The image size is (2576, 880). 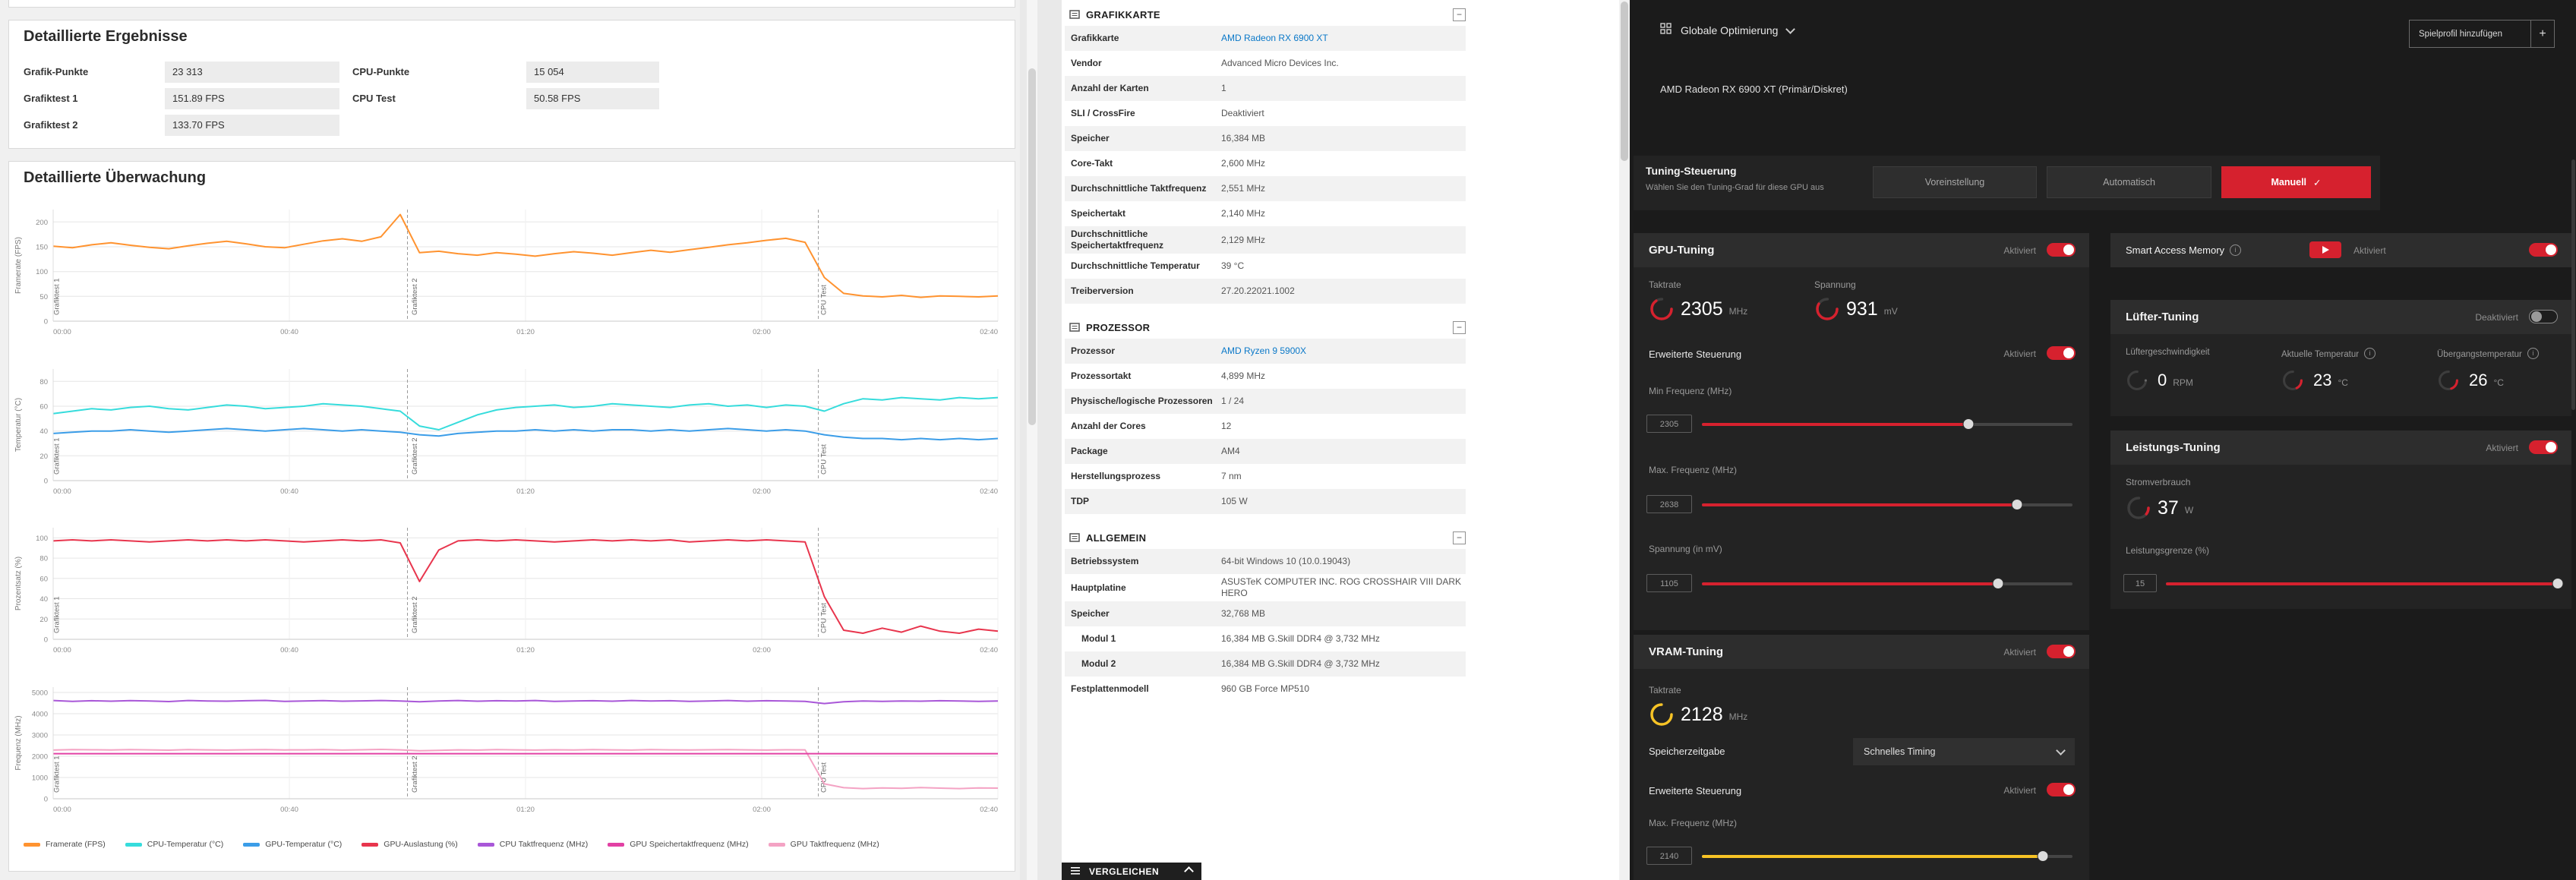 I want to click on power-limit-slider, so click(x=2364, y=584).